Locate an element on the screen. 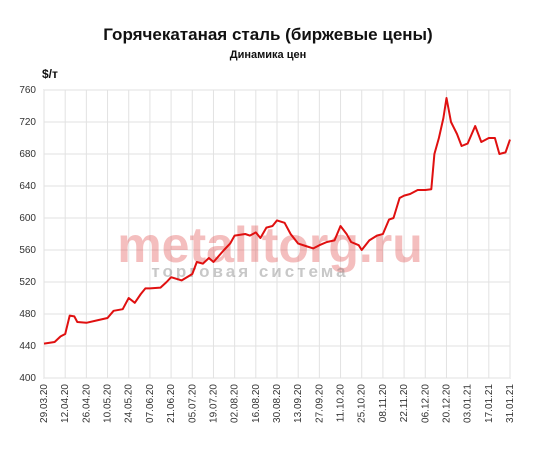 The image size is (545, 450). x-tick-label: 07.06.20 is located at coordinates (150, 403).